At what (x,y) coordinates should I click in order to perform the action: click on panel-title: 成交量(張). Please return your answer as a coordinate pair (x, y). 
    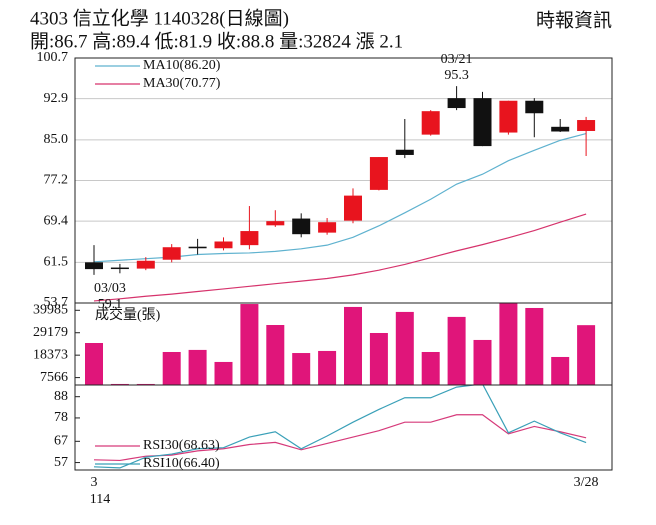
    Looking at the image, I should click on (128, 314).